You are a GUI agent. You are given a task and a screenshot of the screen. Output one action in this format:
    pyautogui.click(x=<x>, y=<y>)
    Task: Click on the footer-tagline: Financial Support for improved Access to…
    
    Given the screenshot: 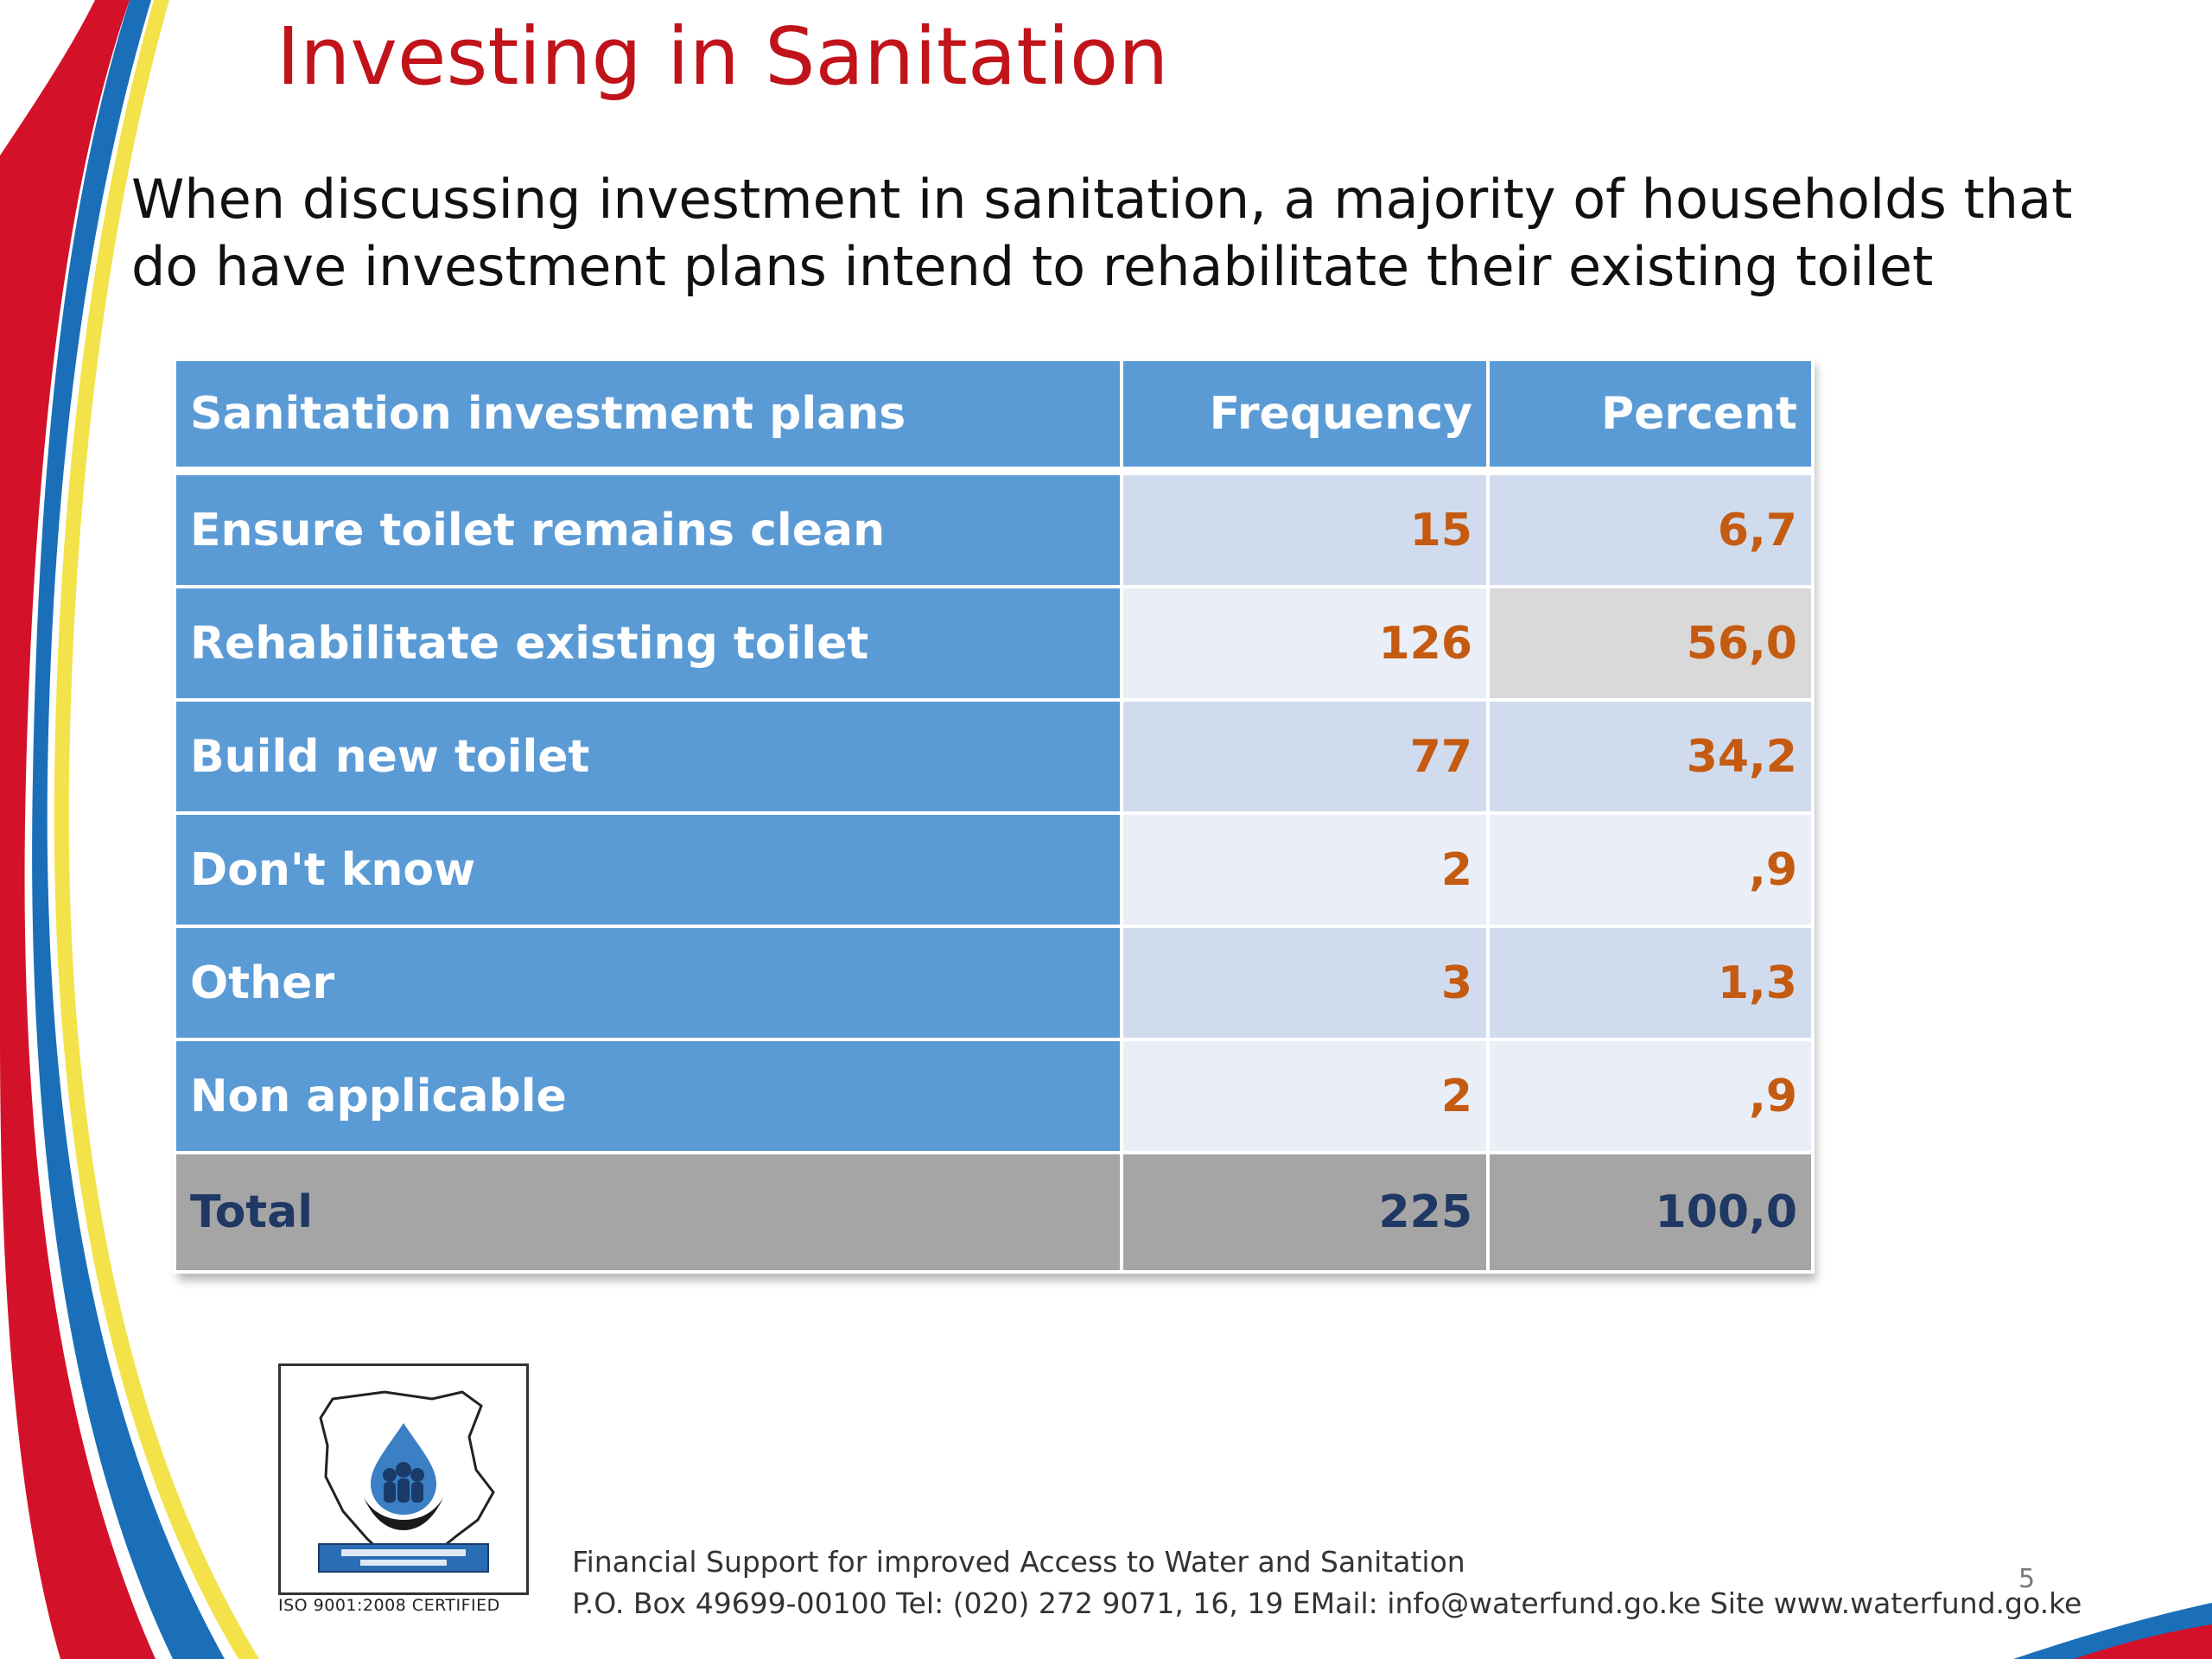 What is the action you would take?
    pyautogui.click(x=1018, y=1562)
    